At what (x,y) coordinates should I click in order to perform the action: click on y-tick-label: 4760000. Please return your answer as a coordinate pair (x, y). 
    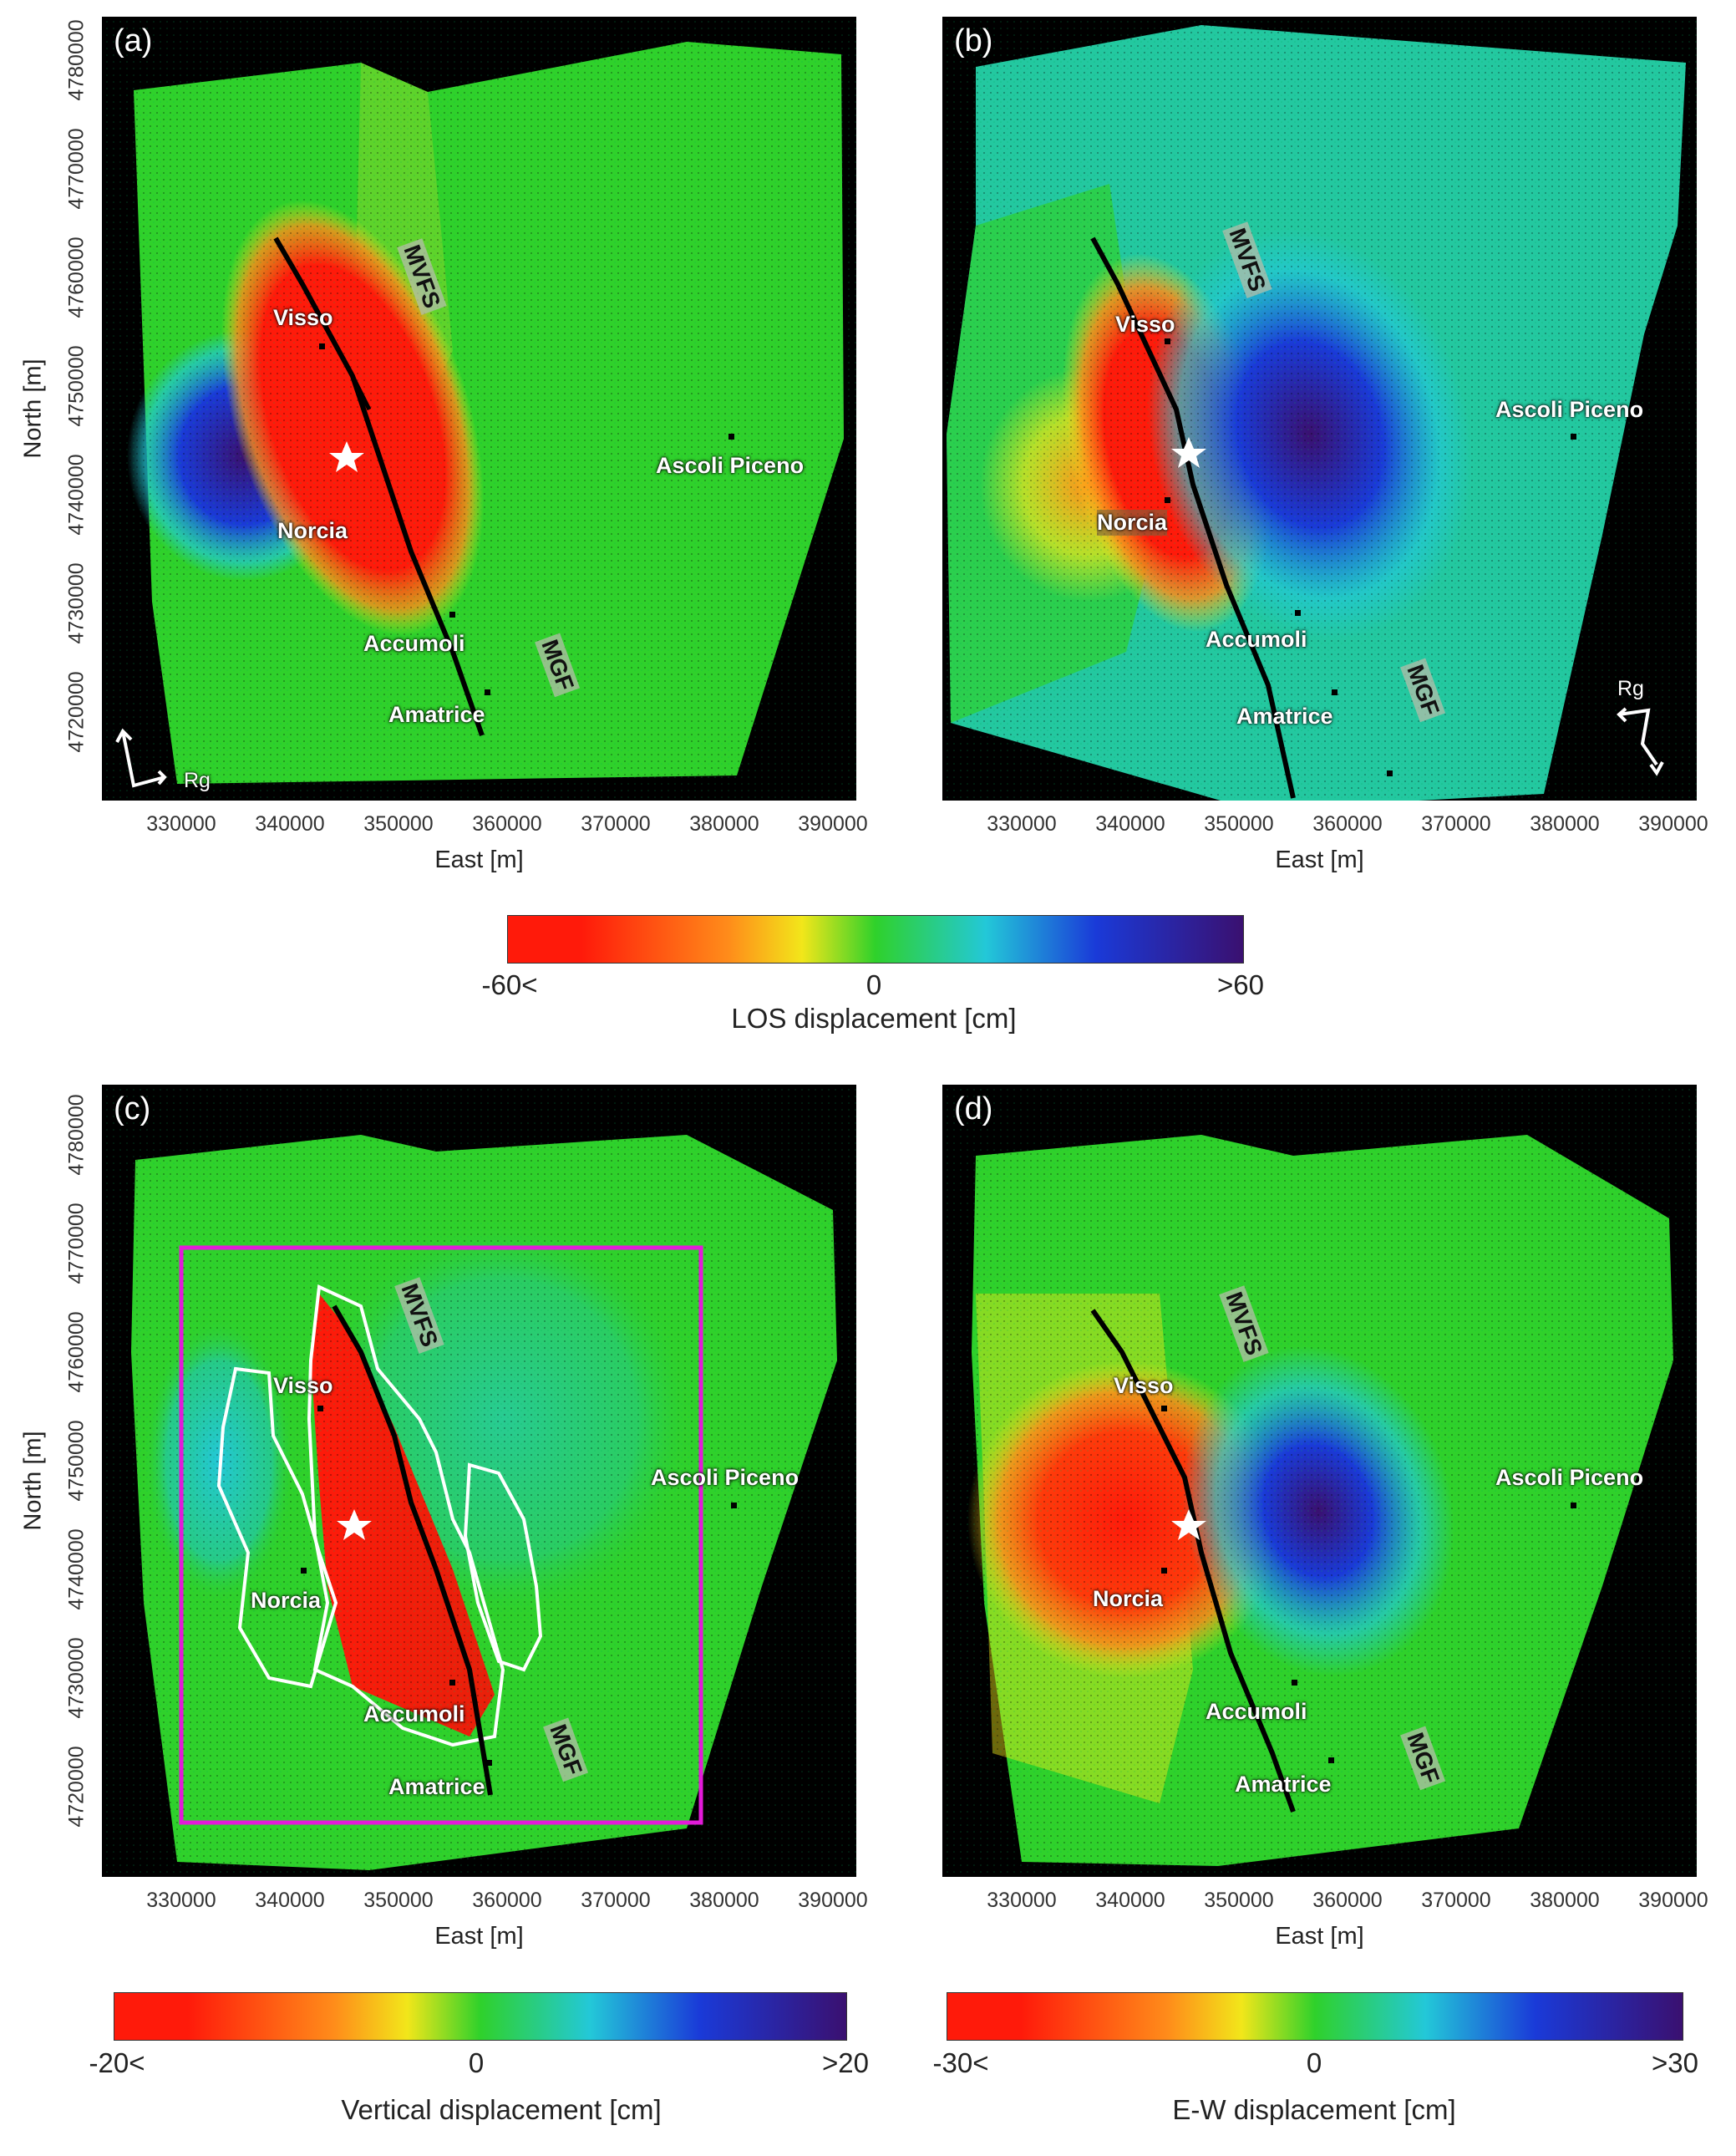
    Looking at the image, I should click on (76, 277).